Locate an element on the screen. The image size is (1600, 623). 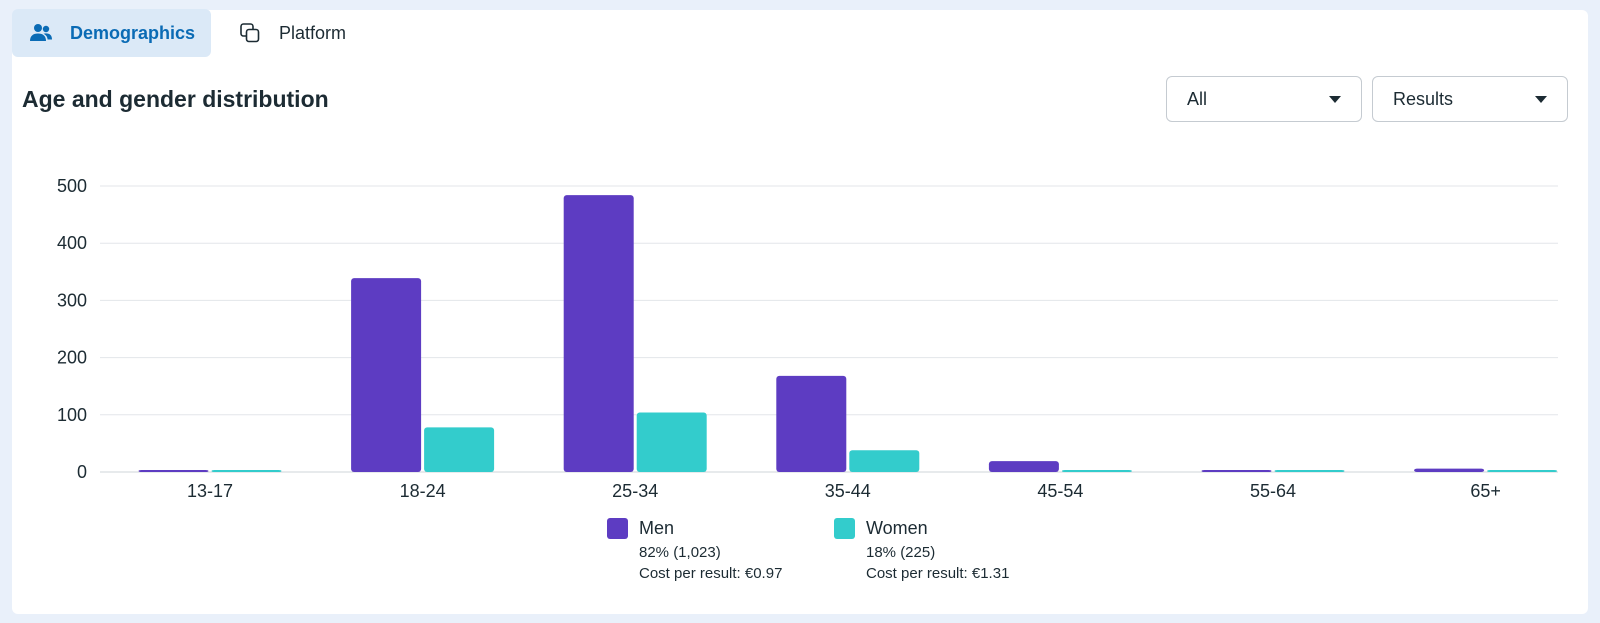
y-tick-label: 0 is located at coordinates (82, 472).